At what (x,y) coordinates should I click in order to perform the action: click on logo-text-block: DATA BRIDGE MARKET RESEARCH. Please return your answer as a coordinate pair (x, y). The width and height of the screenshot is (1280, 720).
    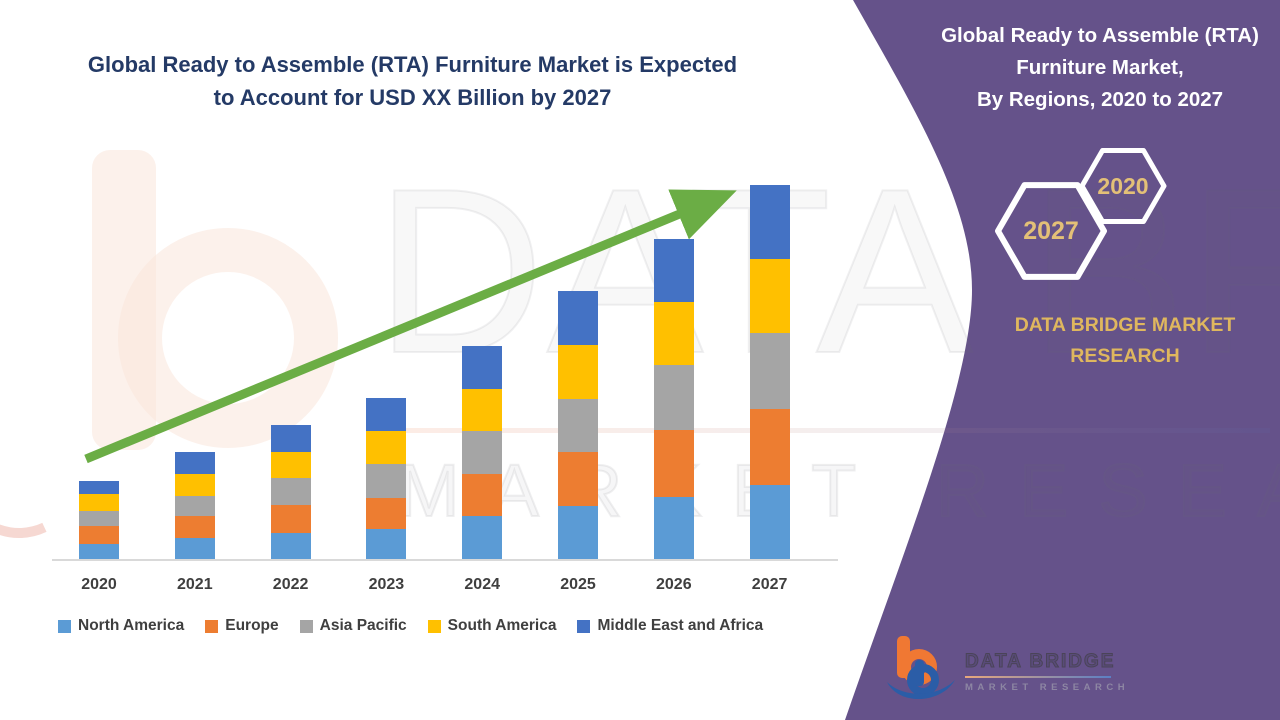
    Looking at the image, I should click on (1047, 667).